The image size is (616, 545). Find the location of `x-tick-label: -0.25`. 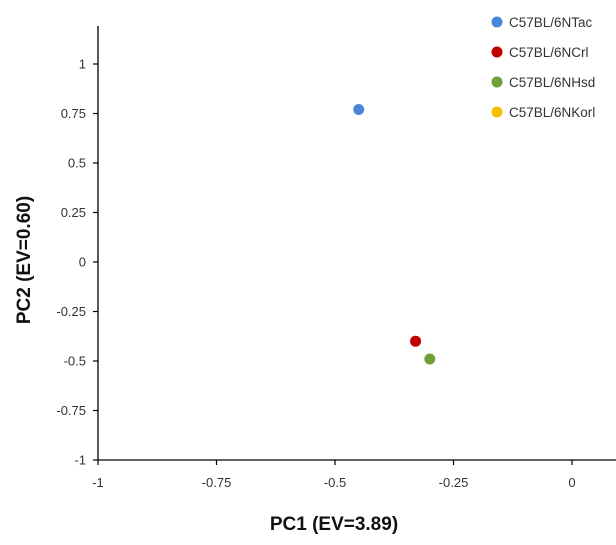

x-tick-label: -0.25 is located at coordinates (454, 482).